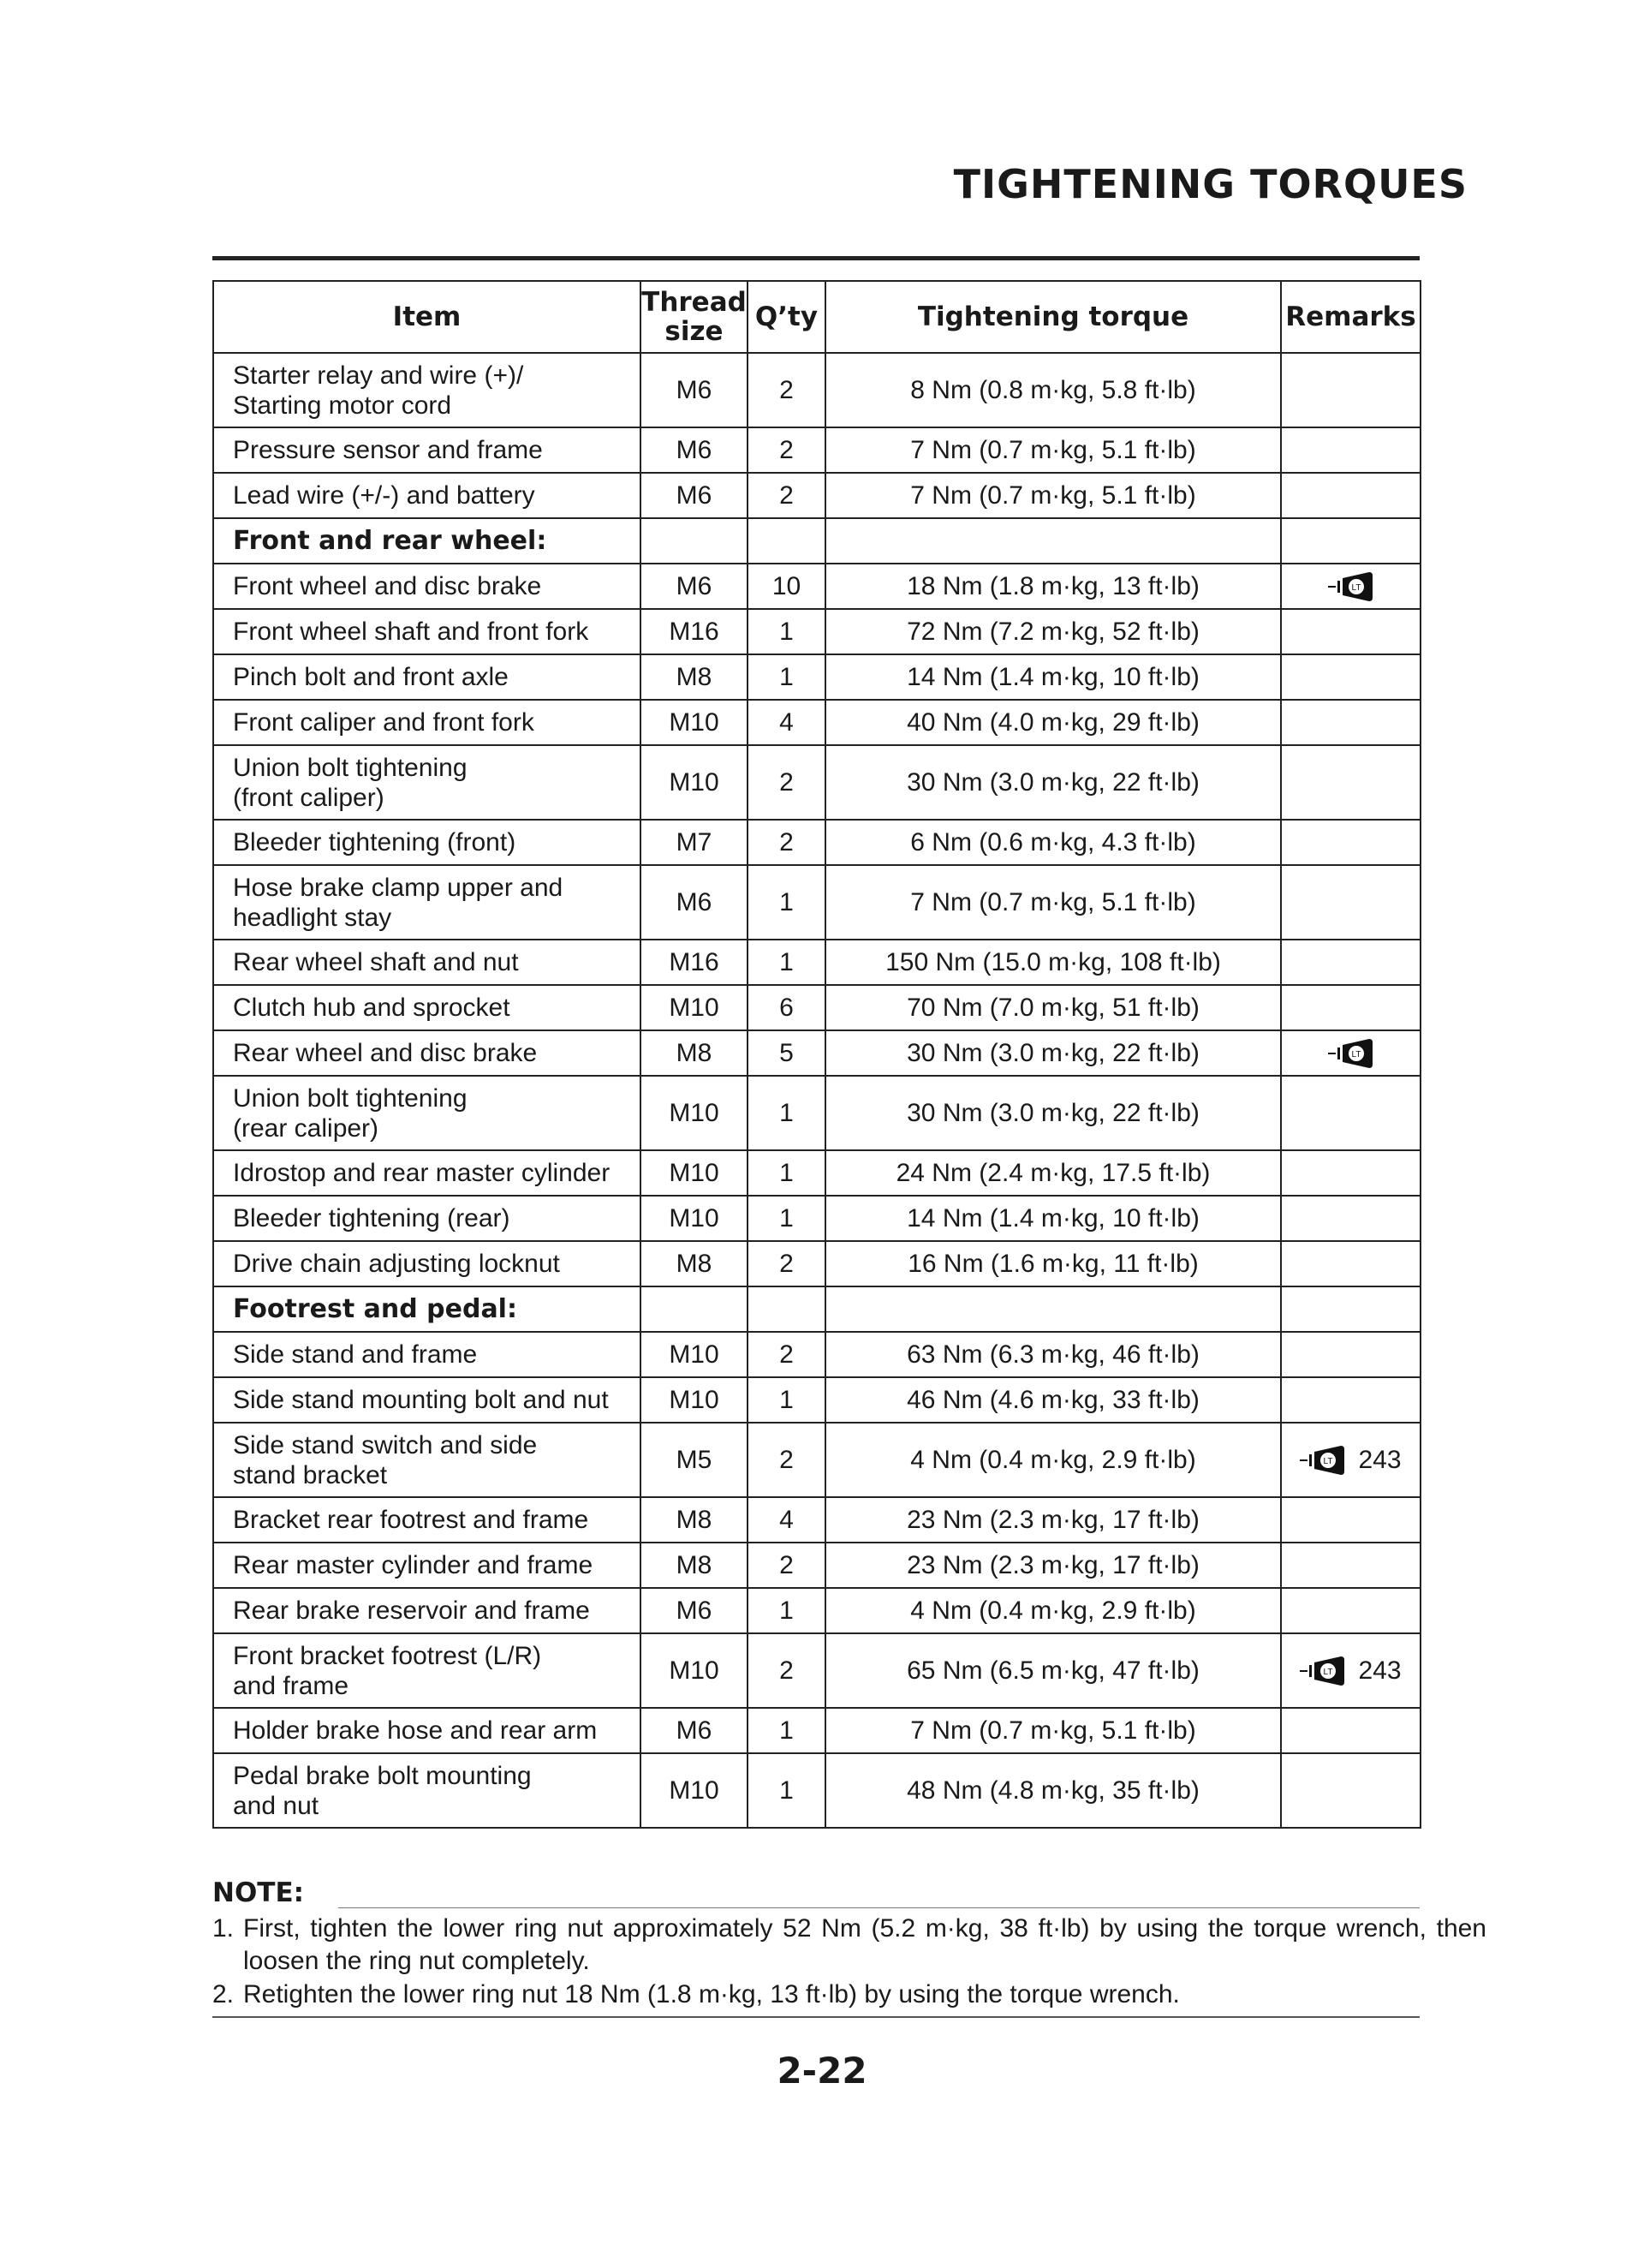  Describe the element at coordinates (385, 1053) in the screenshot. I see `item-line: Rear wheel and disc brake` at that location.